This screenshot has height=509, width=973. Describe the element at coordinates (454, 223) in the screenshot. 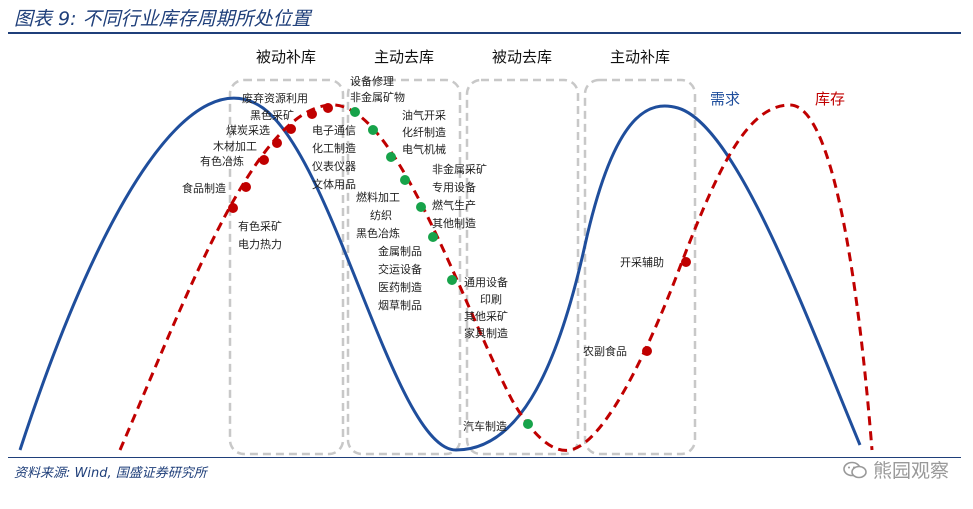

I see `industry-label: 其他制造` at that location.